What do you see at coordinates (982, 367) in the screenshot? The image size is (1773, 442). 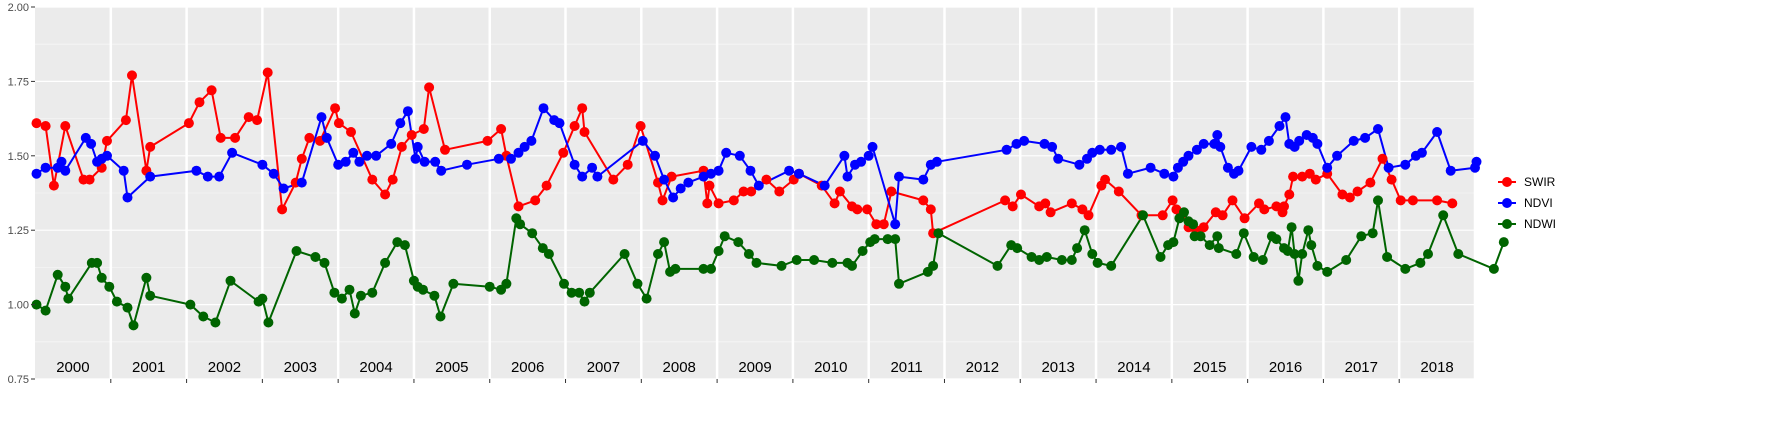 I see `year-label: 2012` at bounding box center [982, 367].